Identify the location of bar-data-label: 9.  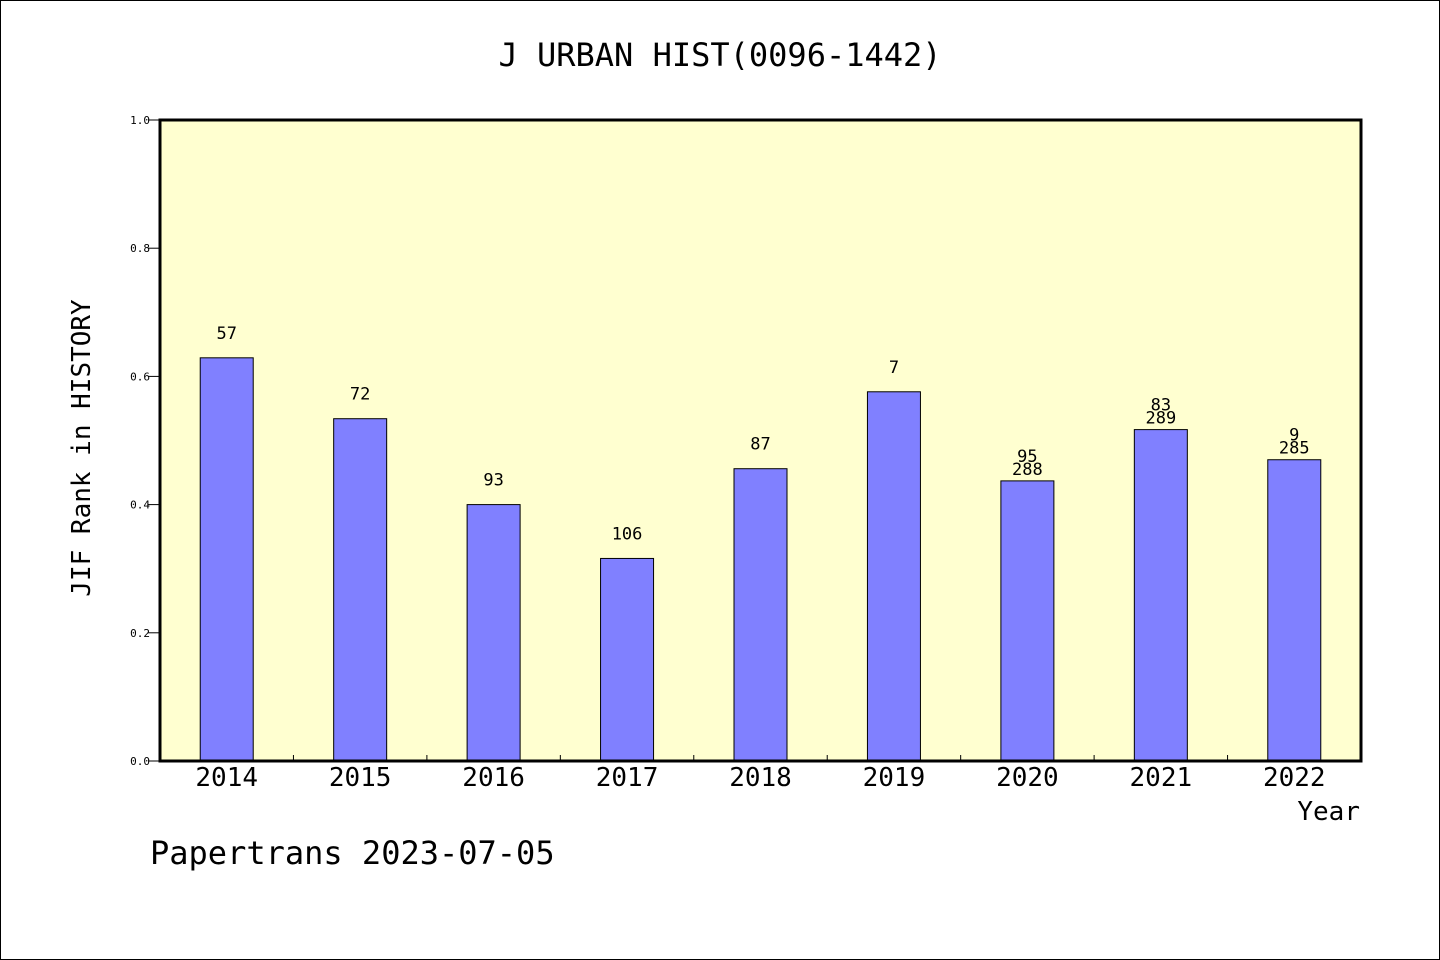
(1294, 436).